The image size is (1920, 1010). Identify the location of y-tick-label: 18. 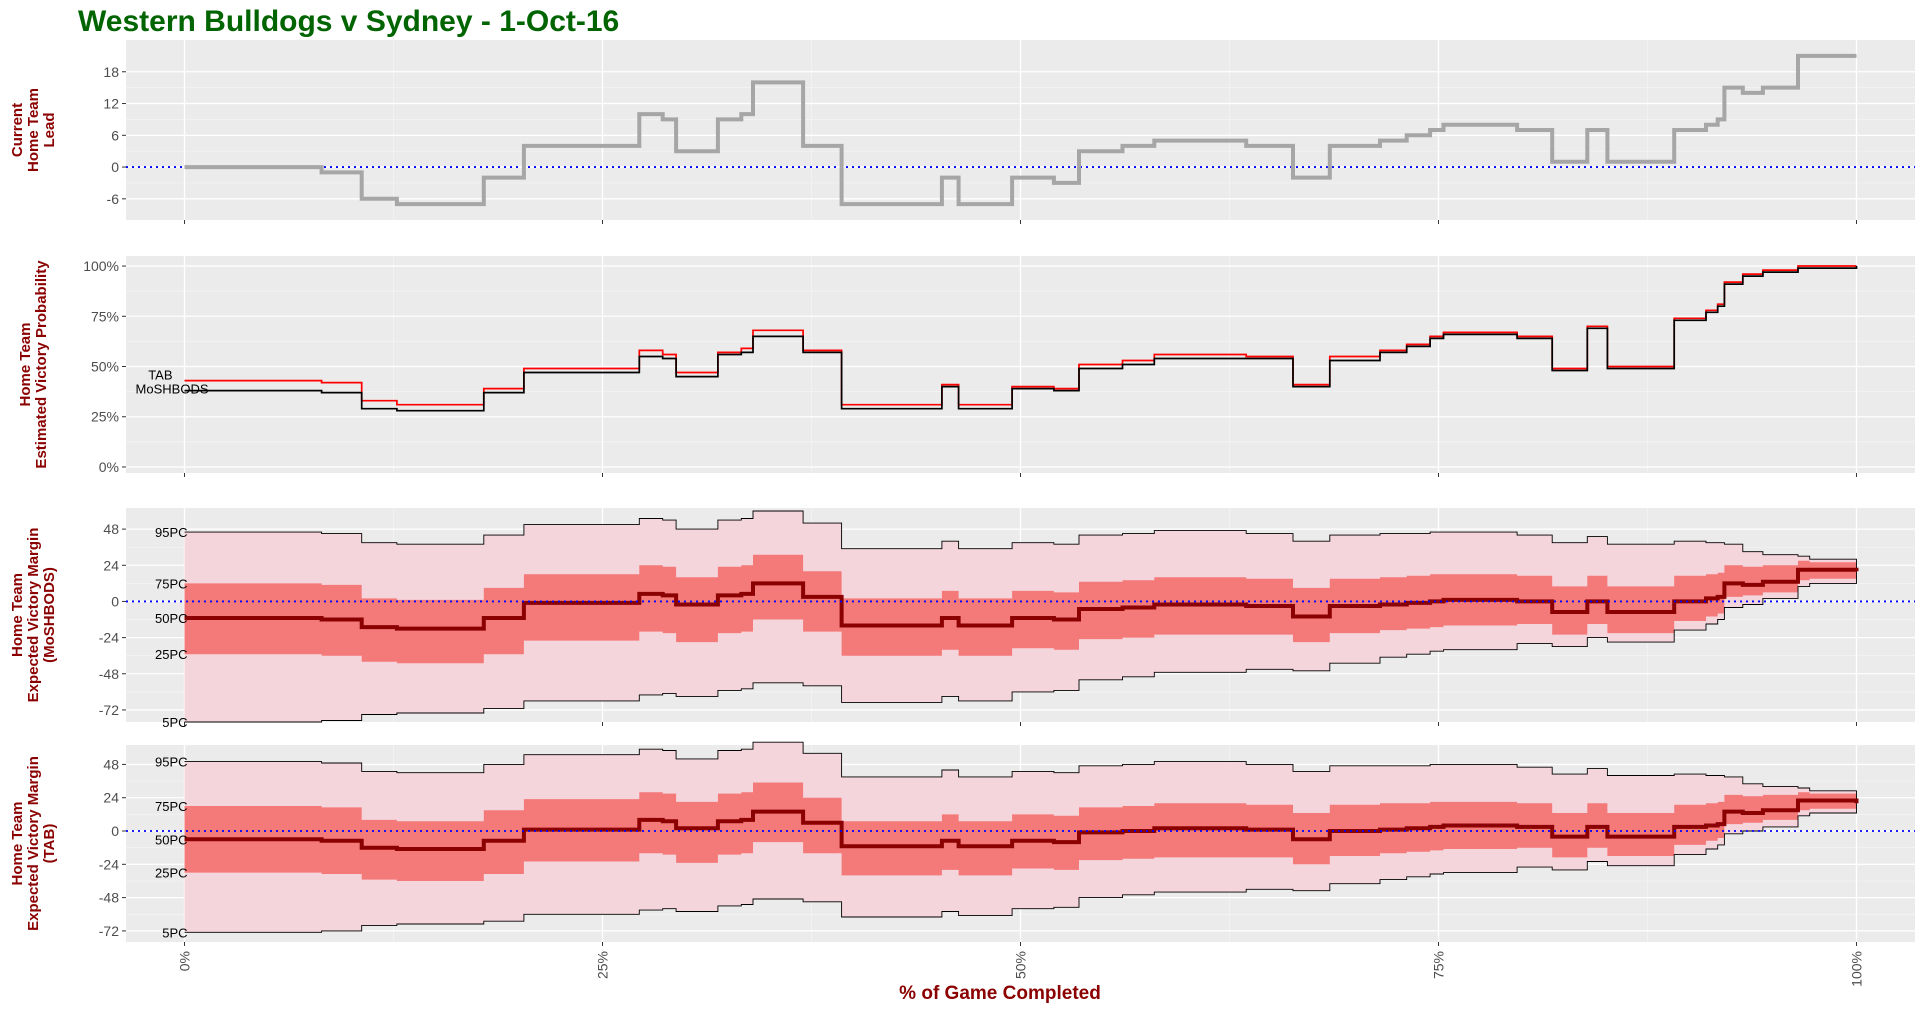
(111, 72).